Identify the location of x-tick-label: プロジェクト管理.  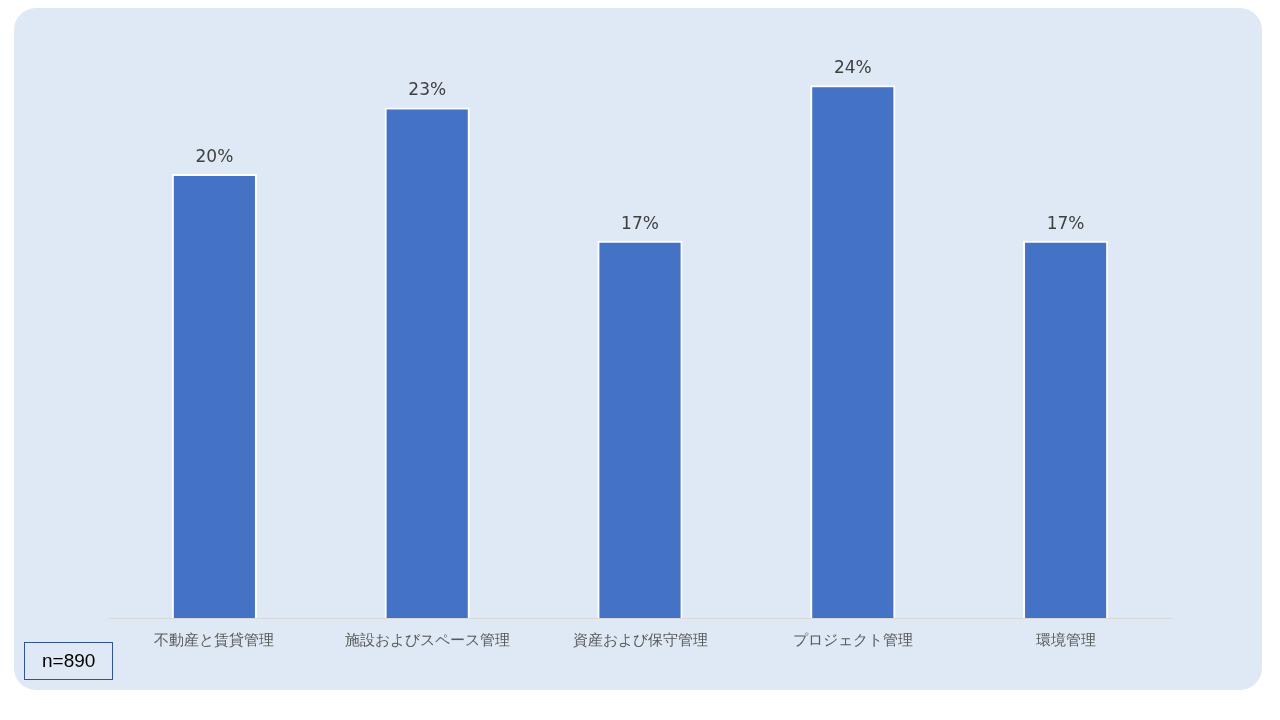
(852, 639).